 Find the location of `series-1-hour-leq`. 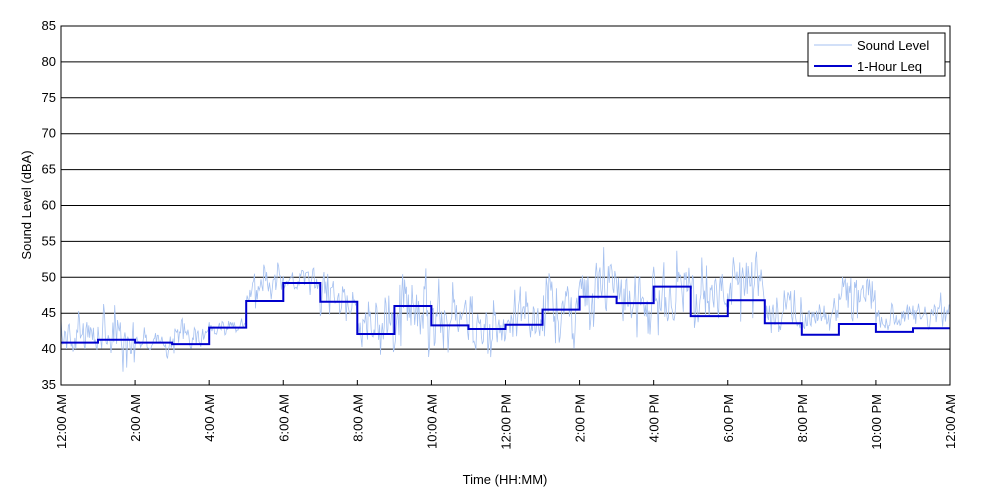

series-1-hour-leq is located at coordinates (505, 314).